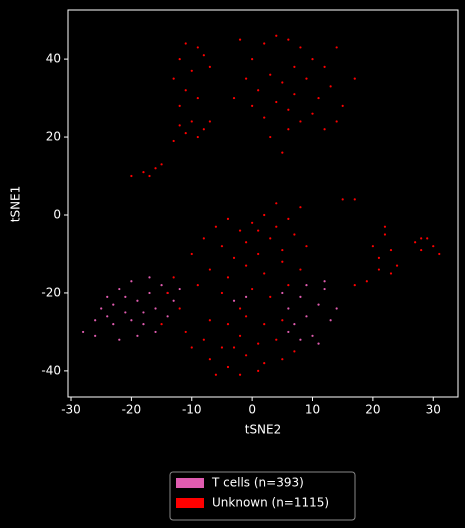  I want to click on x-tick-label: -20, so click(132, 410).